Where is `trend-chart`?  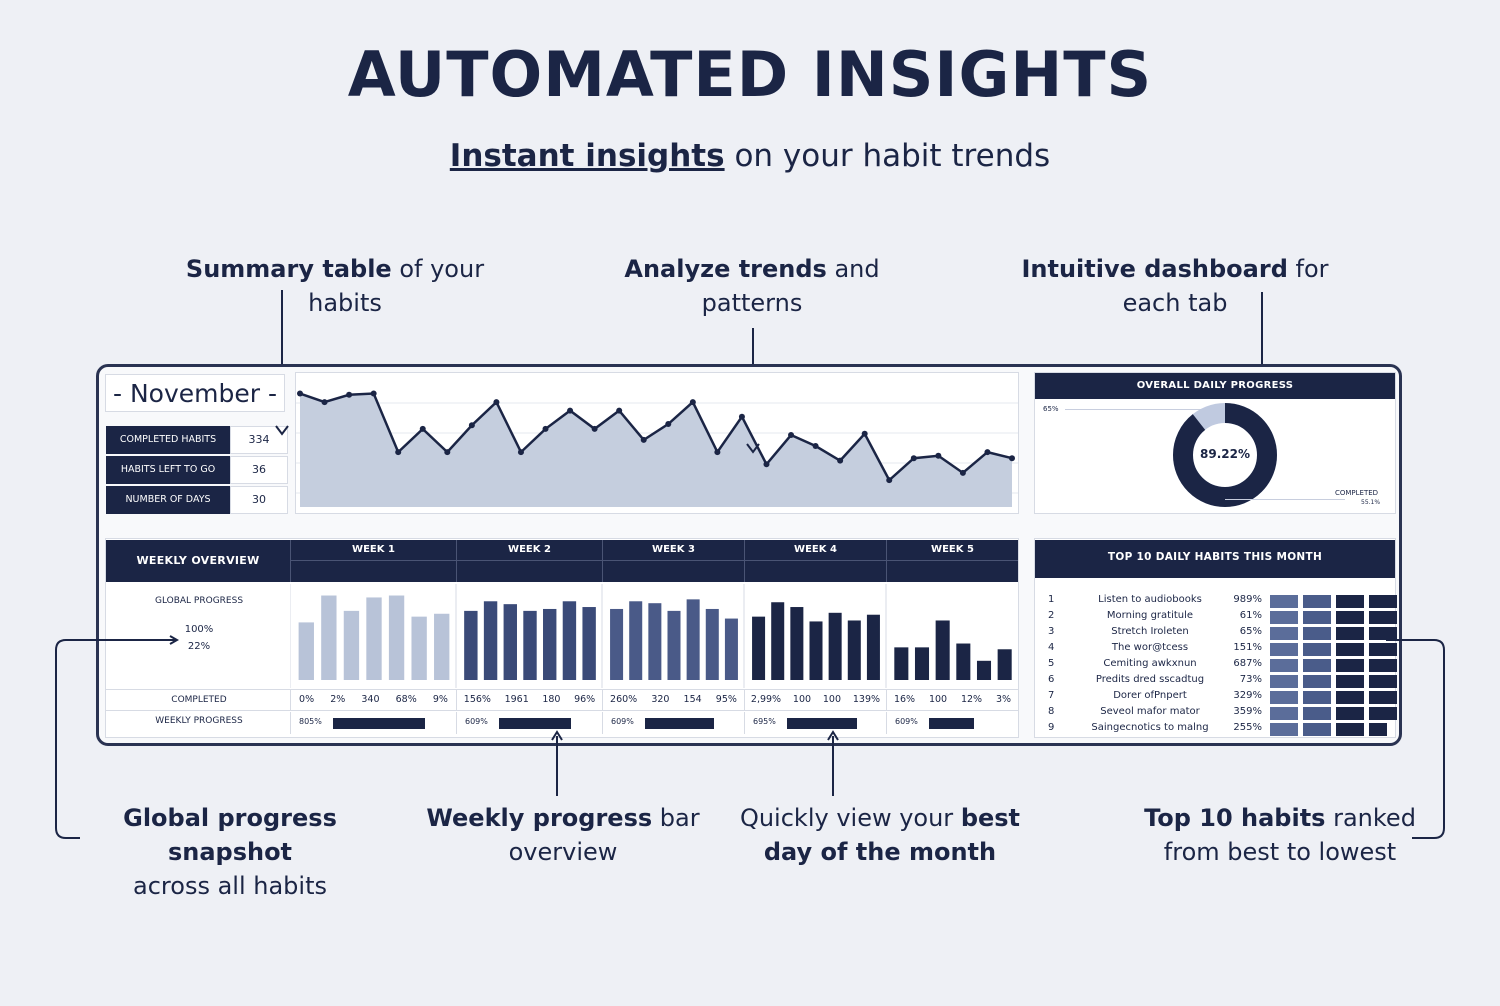
trend-chart is located at coordinates (657, 448).